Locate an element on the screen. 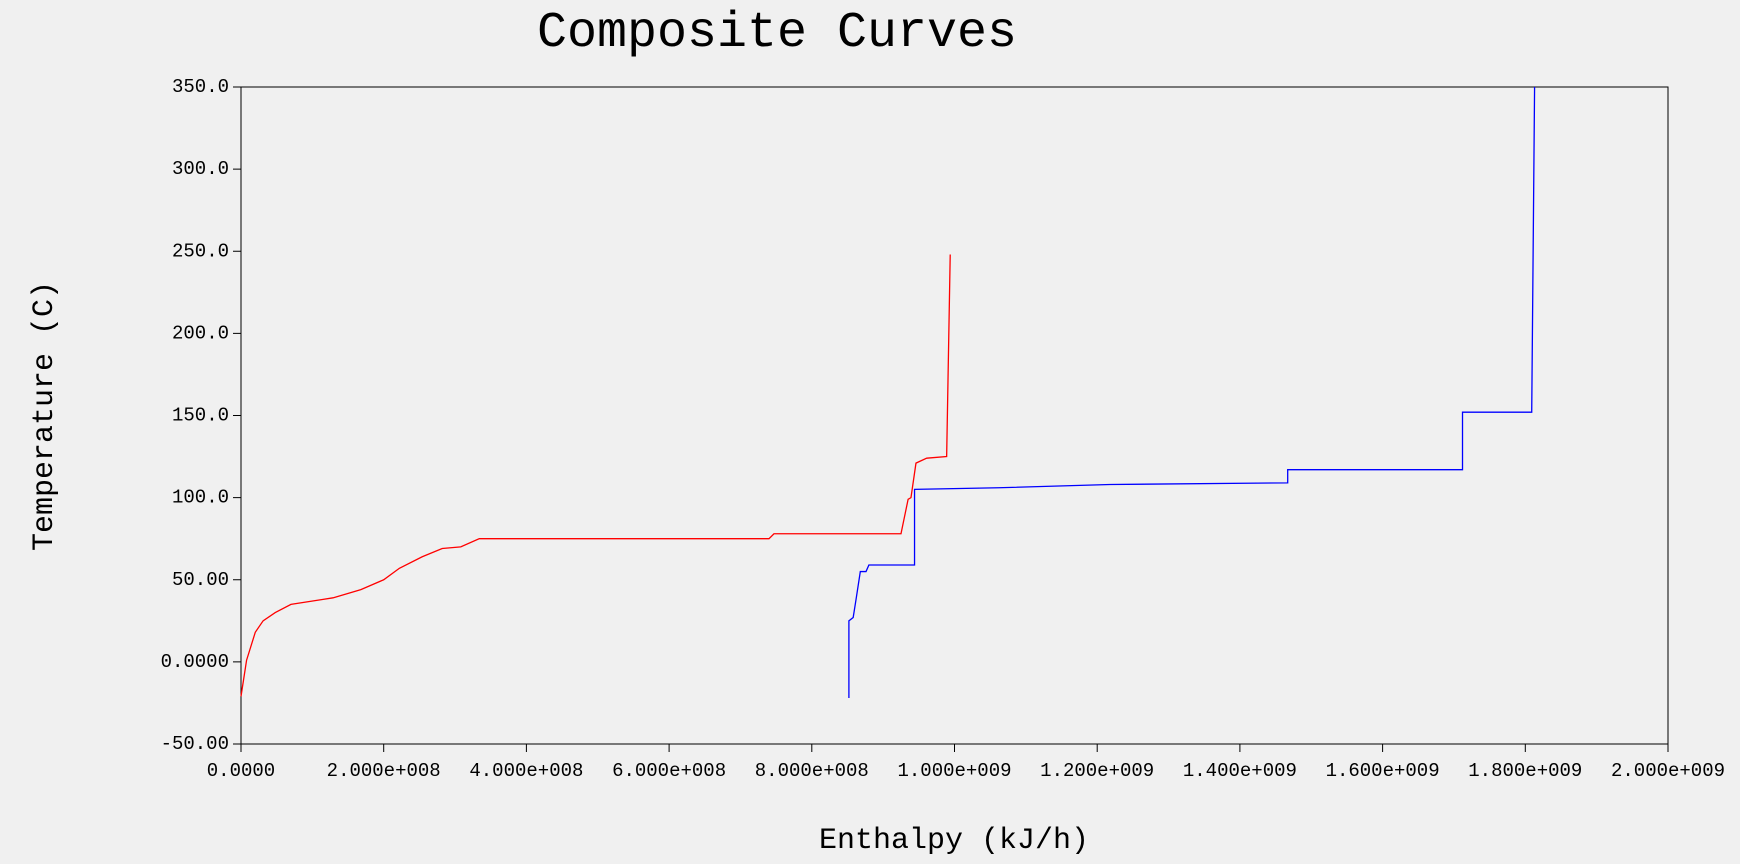  x-tick-label: 6.000e+008 is located at coordinates (669, 771).